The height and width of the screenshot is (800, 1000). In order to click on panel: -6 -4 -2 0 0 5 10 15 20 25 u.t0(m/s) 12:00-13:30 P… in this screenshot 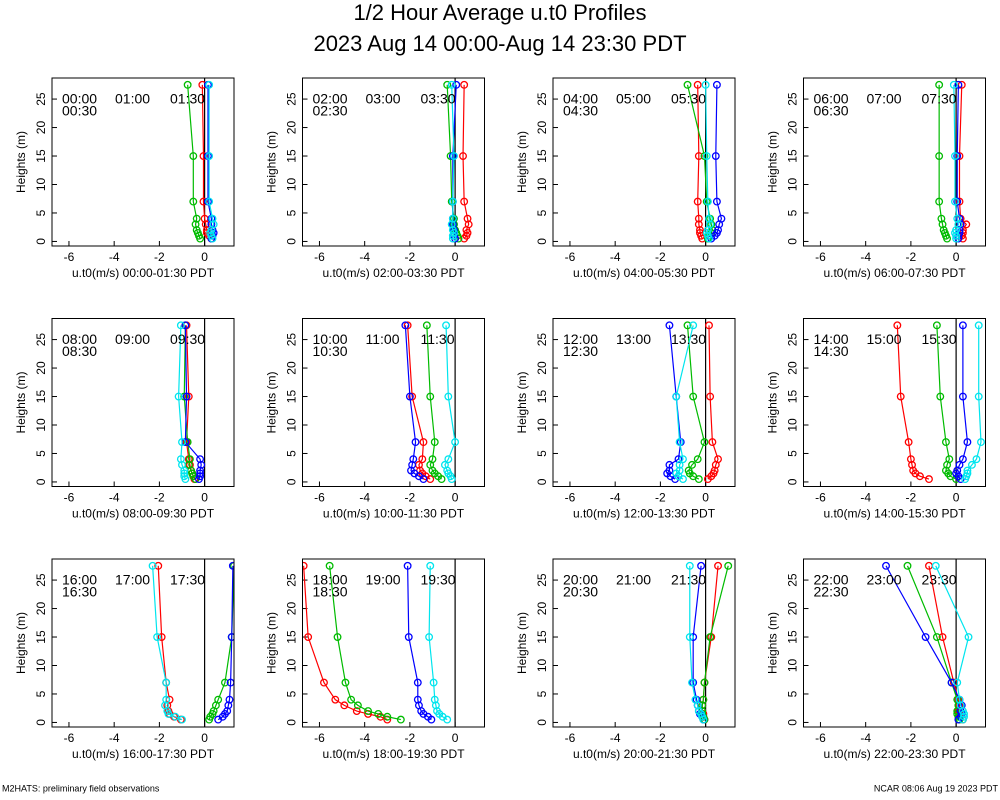, I will do `click(625, 419)`.